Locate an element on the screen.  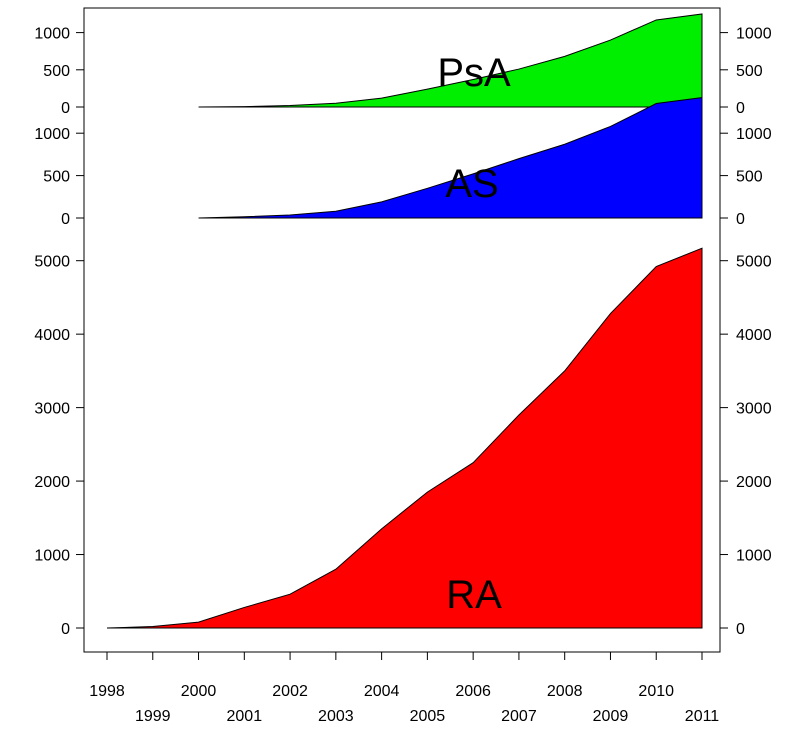
y-tick-label-left: 5000 is located at coordinates (52, 262).